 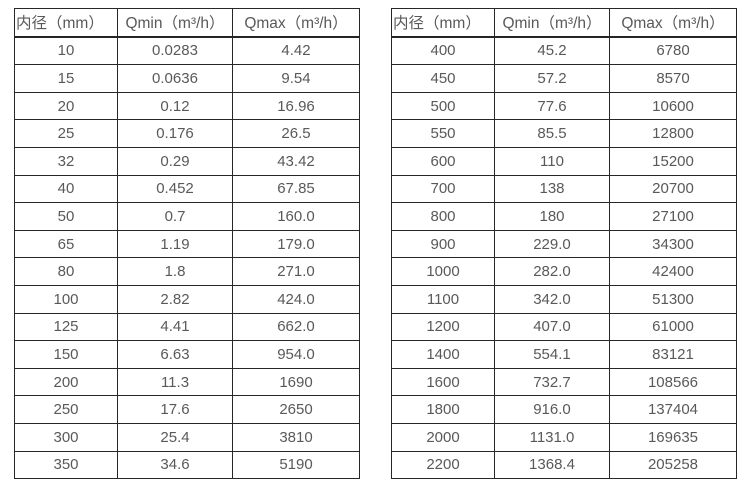 I want to click on table-row: 80 1.8 271.0, so click(x=187, y=271).